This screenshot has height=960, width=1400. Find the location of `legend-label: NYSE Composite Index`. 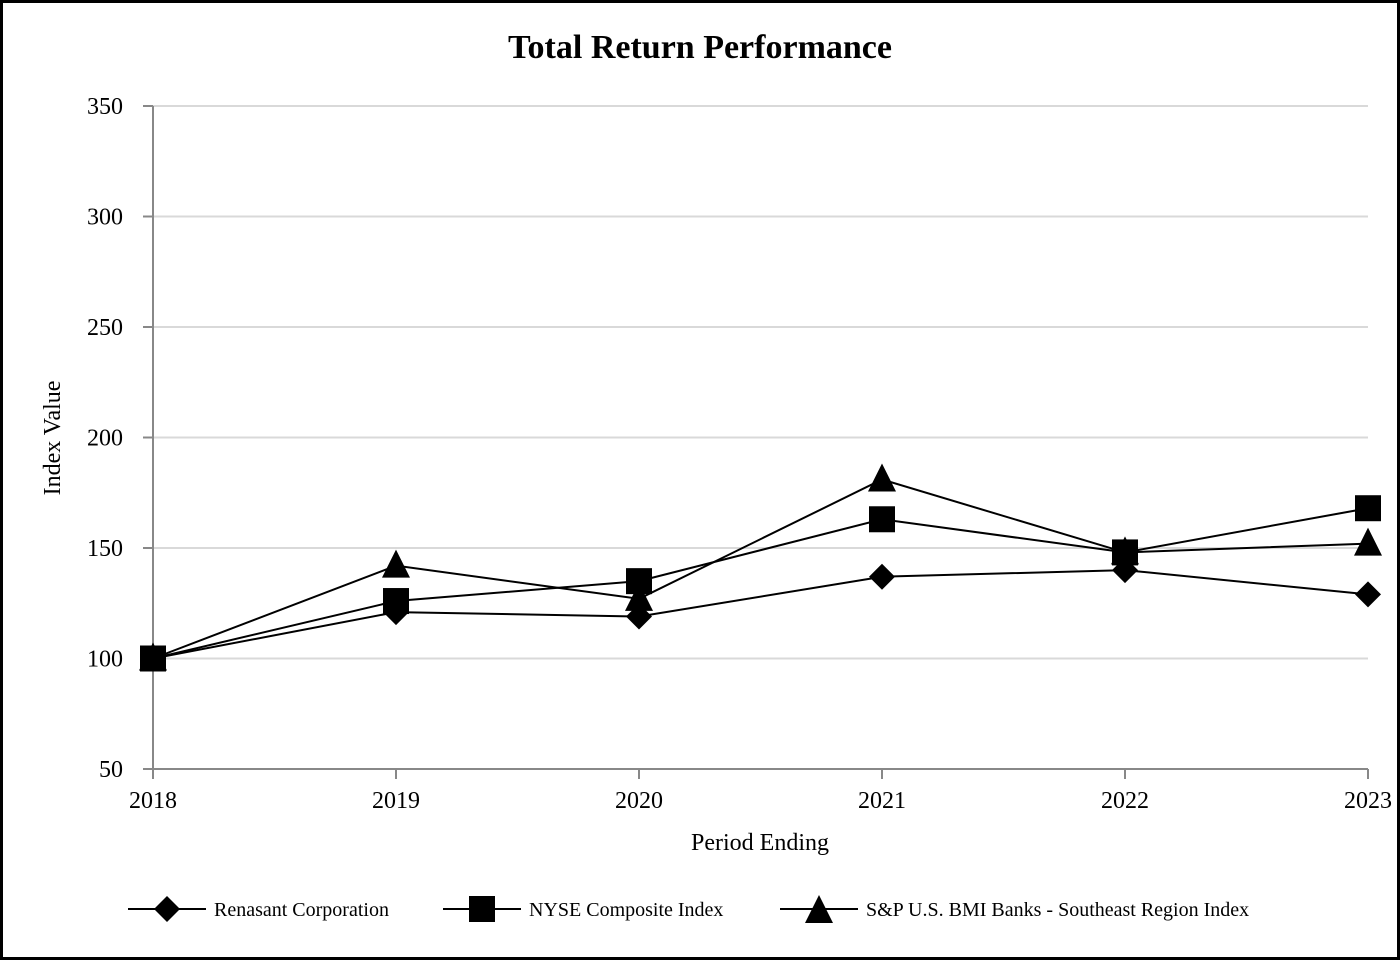

legend-label: NYSE Composite Index is located at coordinates (626, 910).